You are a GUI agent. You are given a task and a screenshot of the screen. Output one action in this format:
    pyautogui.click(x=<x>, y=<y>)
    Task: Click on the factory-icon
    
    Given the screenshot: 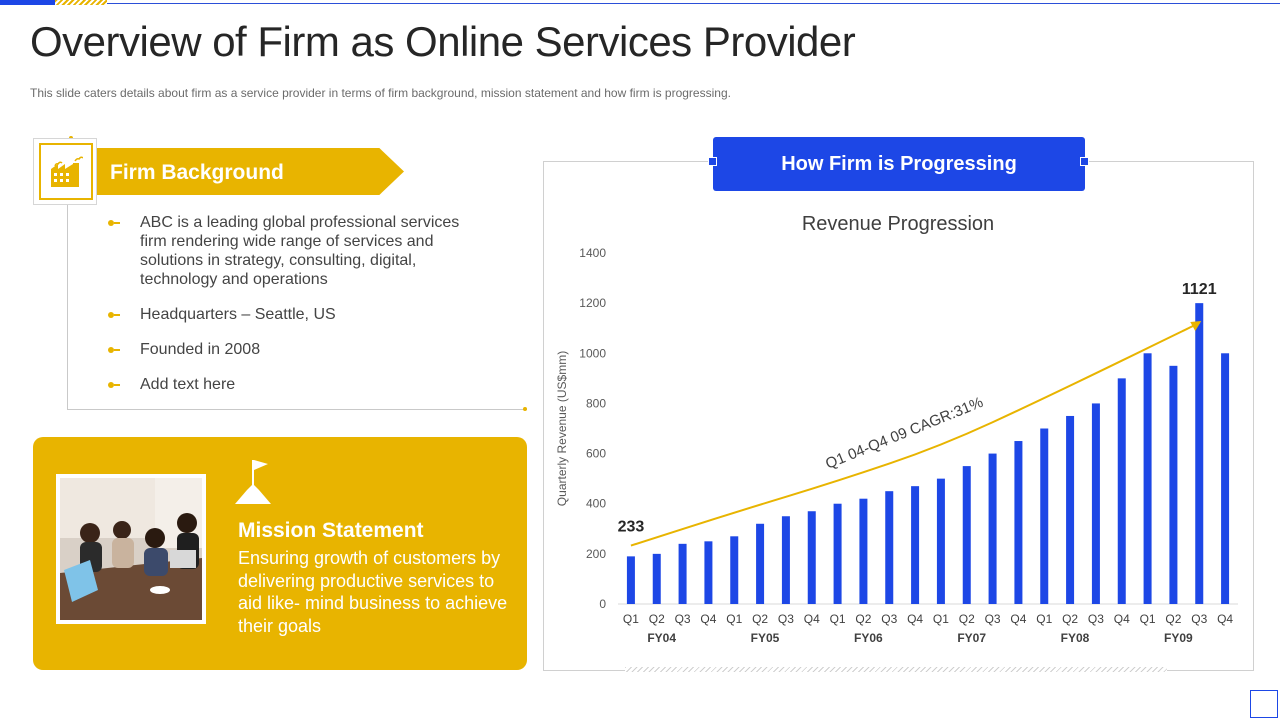 What is the action you would take?
    pyautogui.click(x=67, y=171)
    